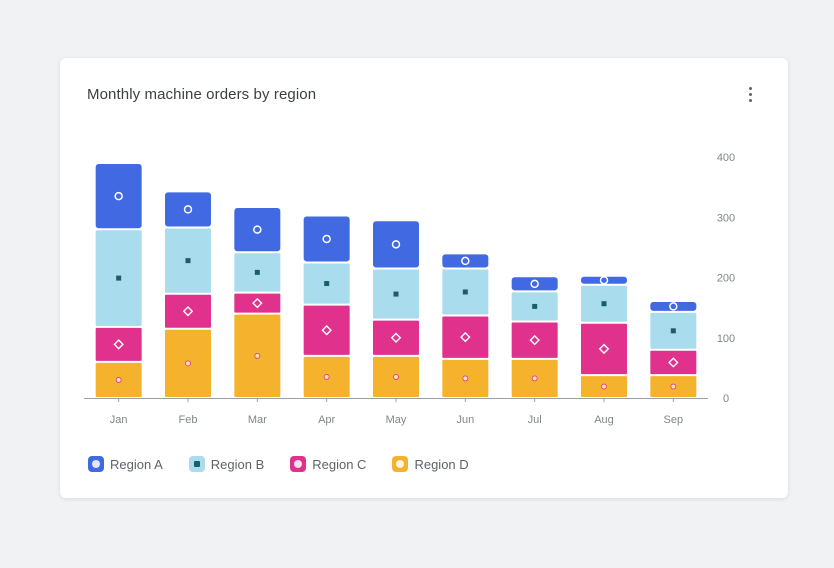  Describe the element at coordinates (750, 94) in the screenshot. I see `more-vert-icon` at that location.